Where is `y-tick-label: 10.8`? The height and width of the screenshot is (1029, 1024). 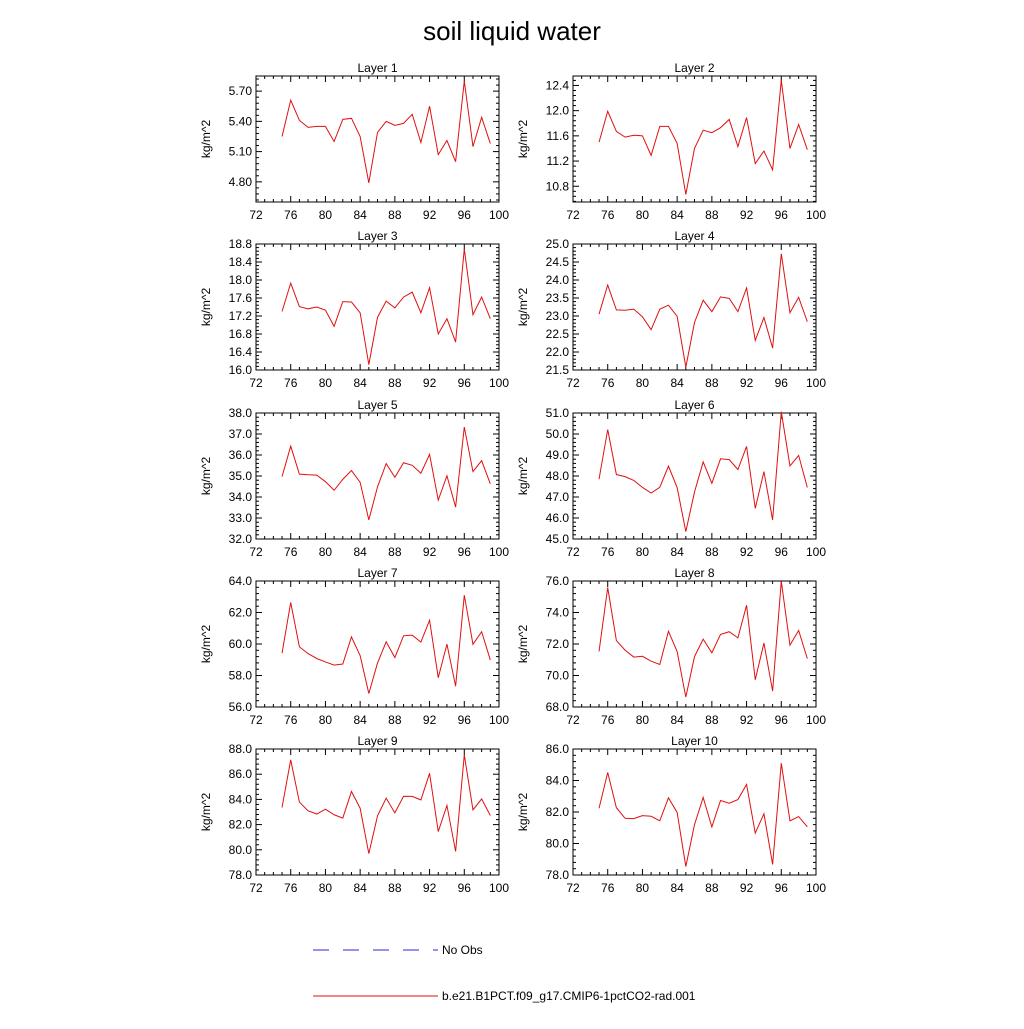 y-tick-label: 10.8 is located at coordinates (558, 186).